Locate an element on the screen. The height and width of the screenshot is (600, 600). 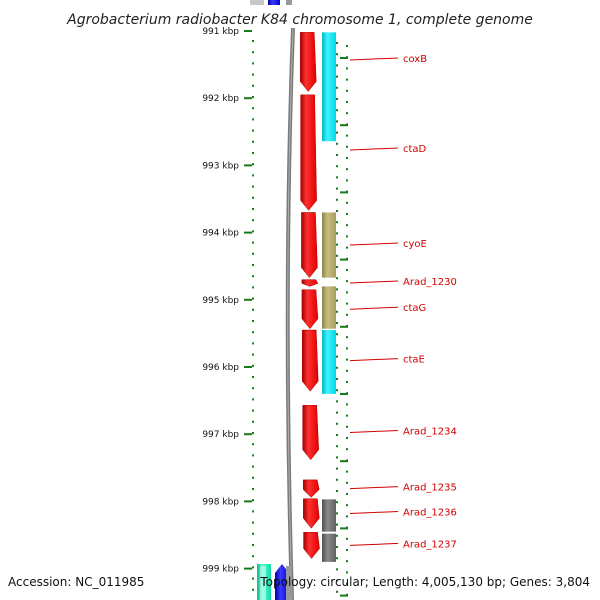
gene-label: Arad_1237 is located at coordinates (430, 544).